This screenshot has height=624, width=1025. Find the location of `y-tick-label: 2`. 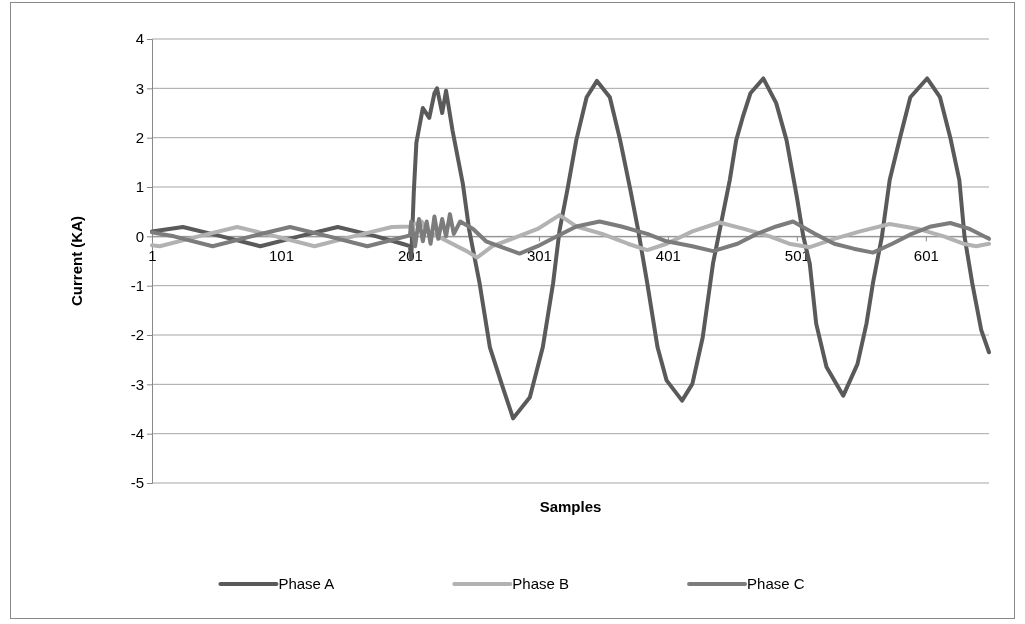

y-tick-label: 2 is located at coordinates (139, 137).